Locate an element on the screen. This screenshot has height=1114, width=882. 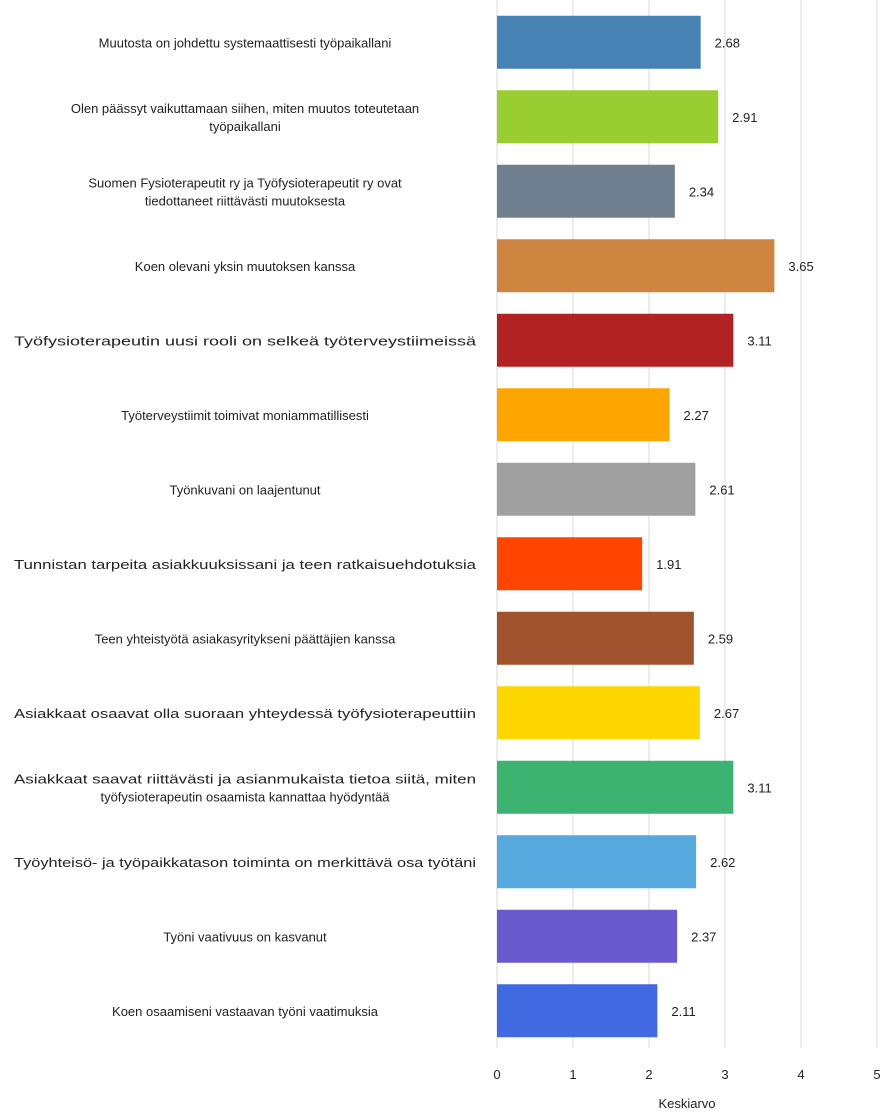
x-tick-label-5: 5 is located at coordinates (876, 1074).